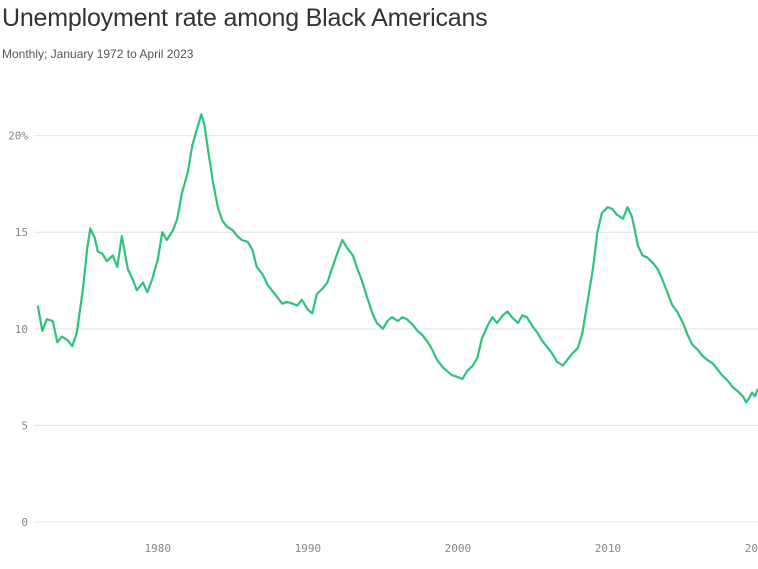 The width and height of the screenshot is (758, 569). Describe the element at coordinates (21, 329) in the screenshot. I see `y-tick-label: 10` at that location.